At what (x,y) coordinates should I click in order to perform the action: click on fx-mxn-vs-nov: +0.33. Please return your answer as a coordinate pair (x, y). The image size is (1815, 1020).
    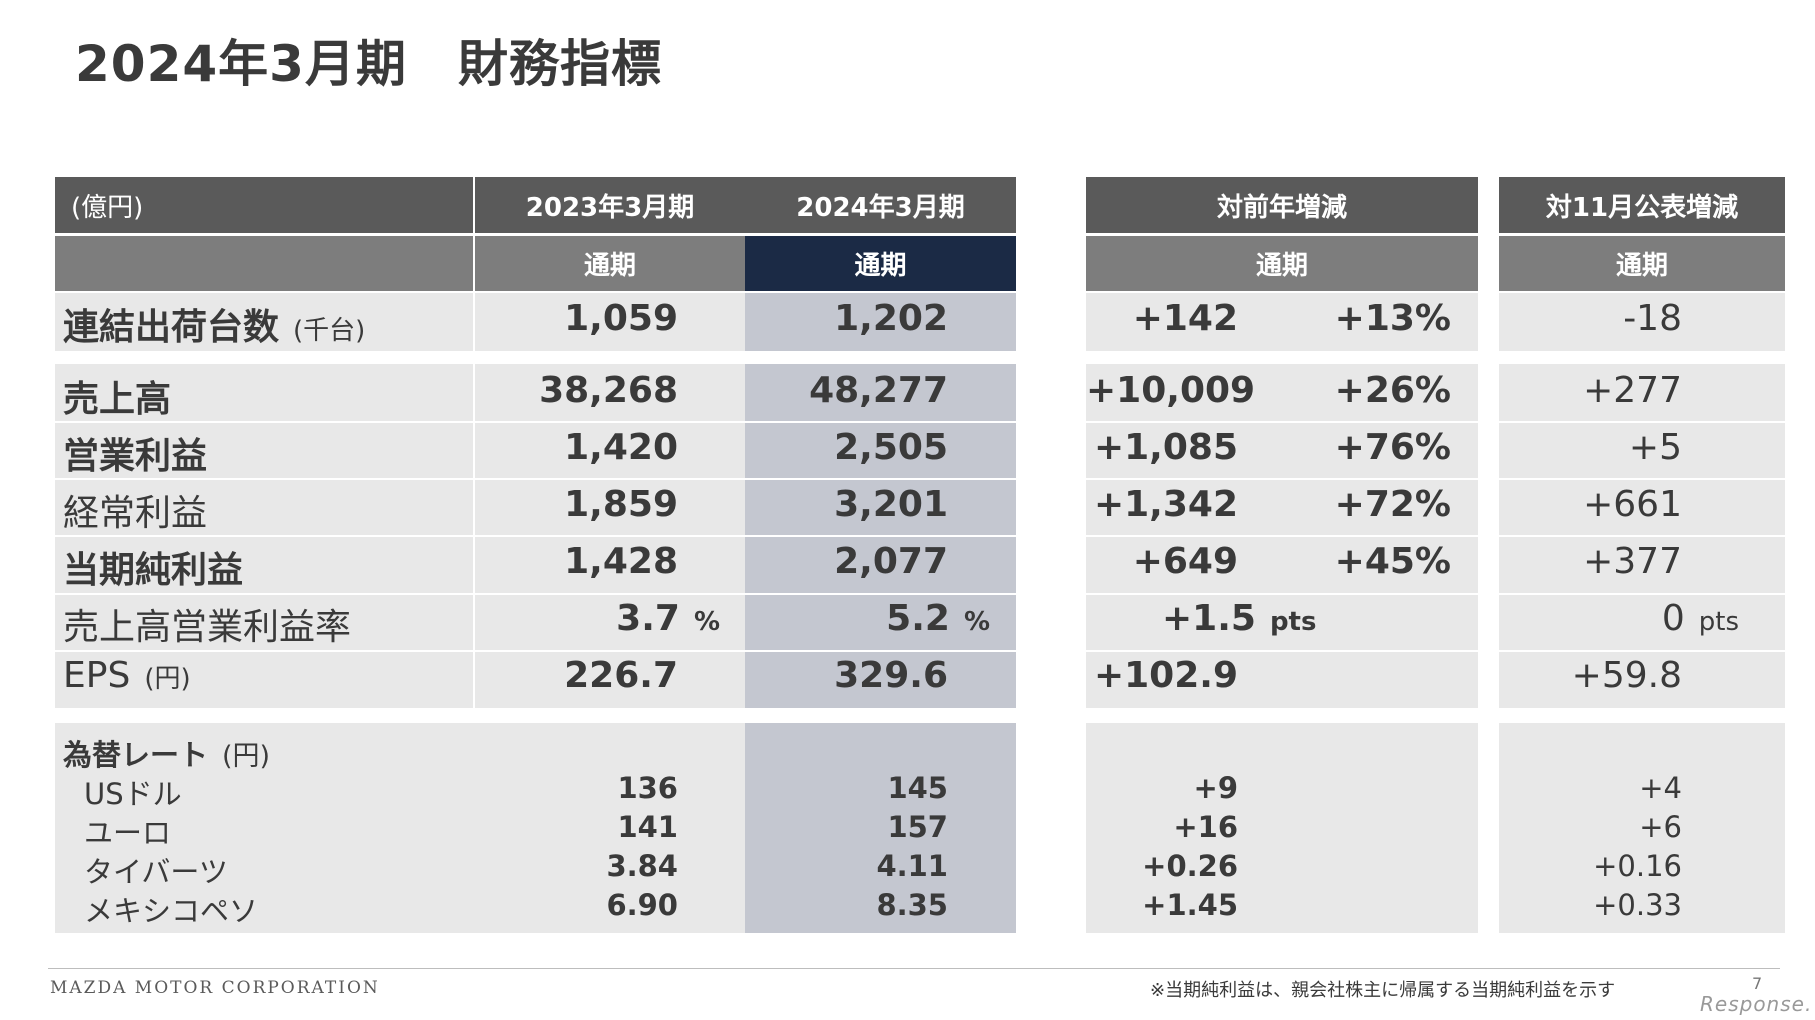
    Looking at the image, I should click on (1637, 905).